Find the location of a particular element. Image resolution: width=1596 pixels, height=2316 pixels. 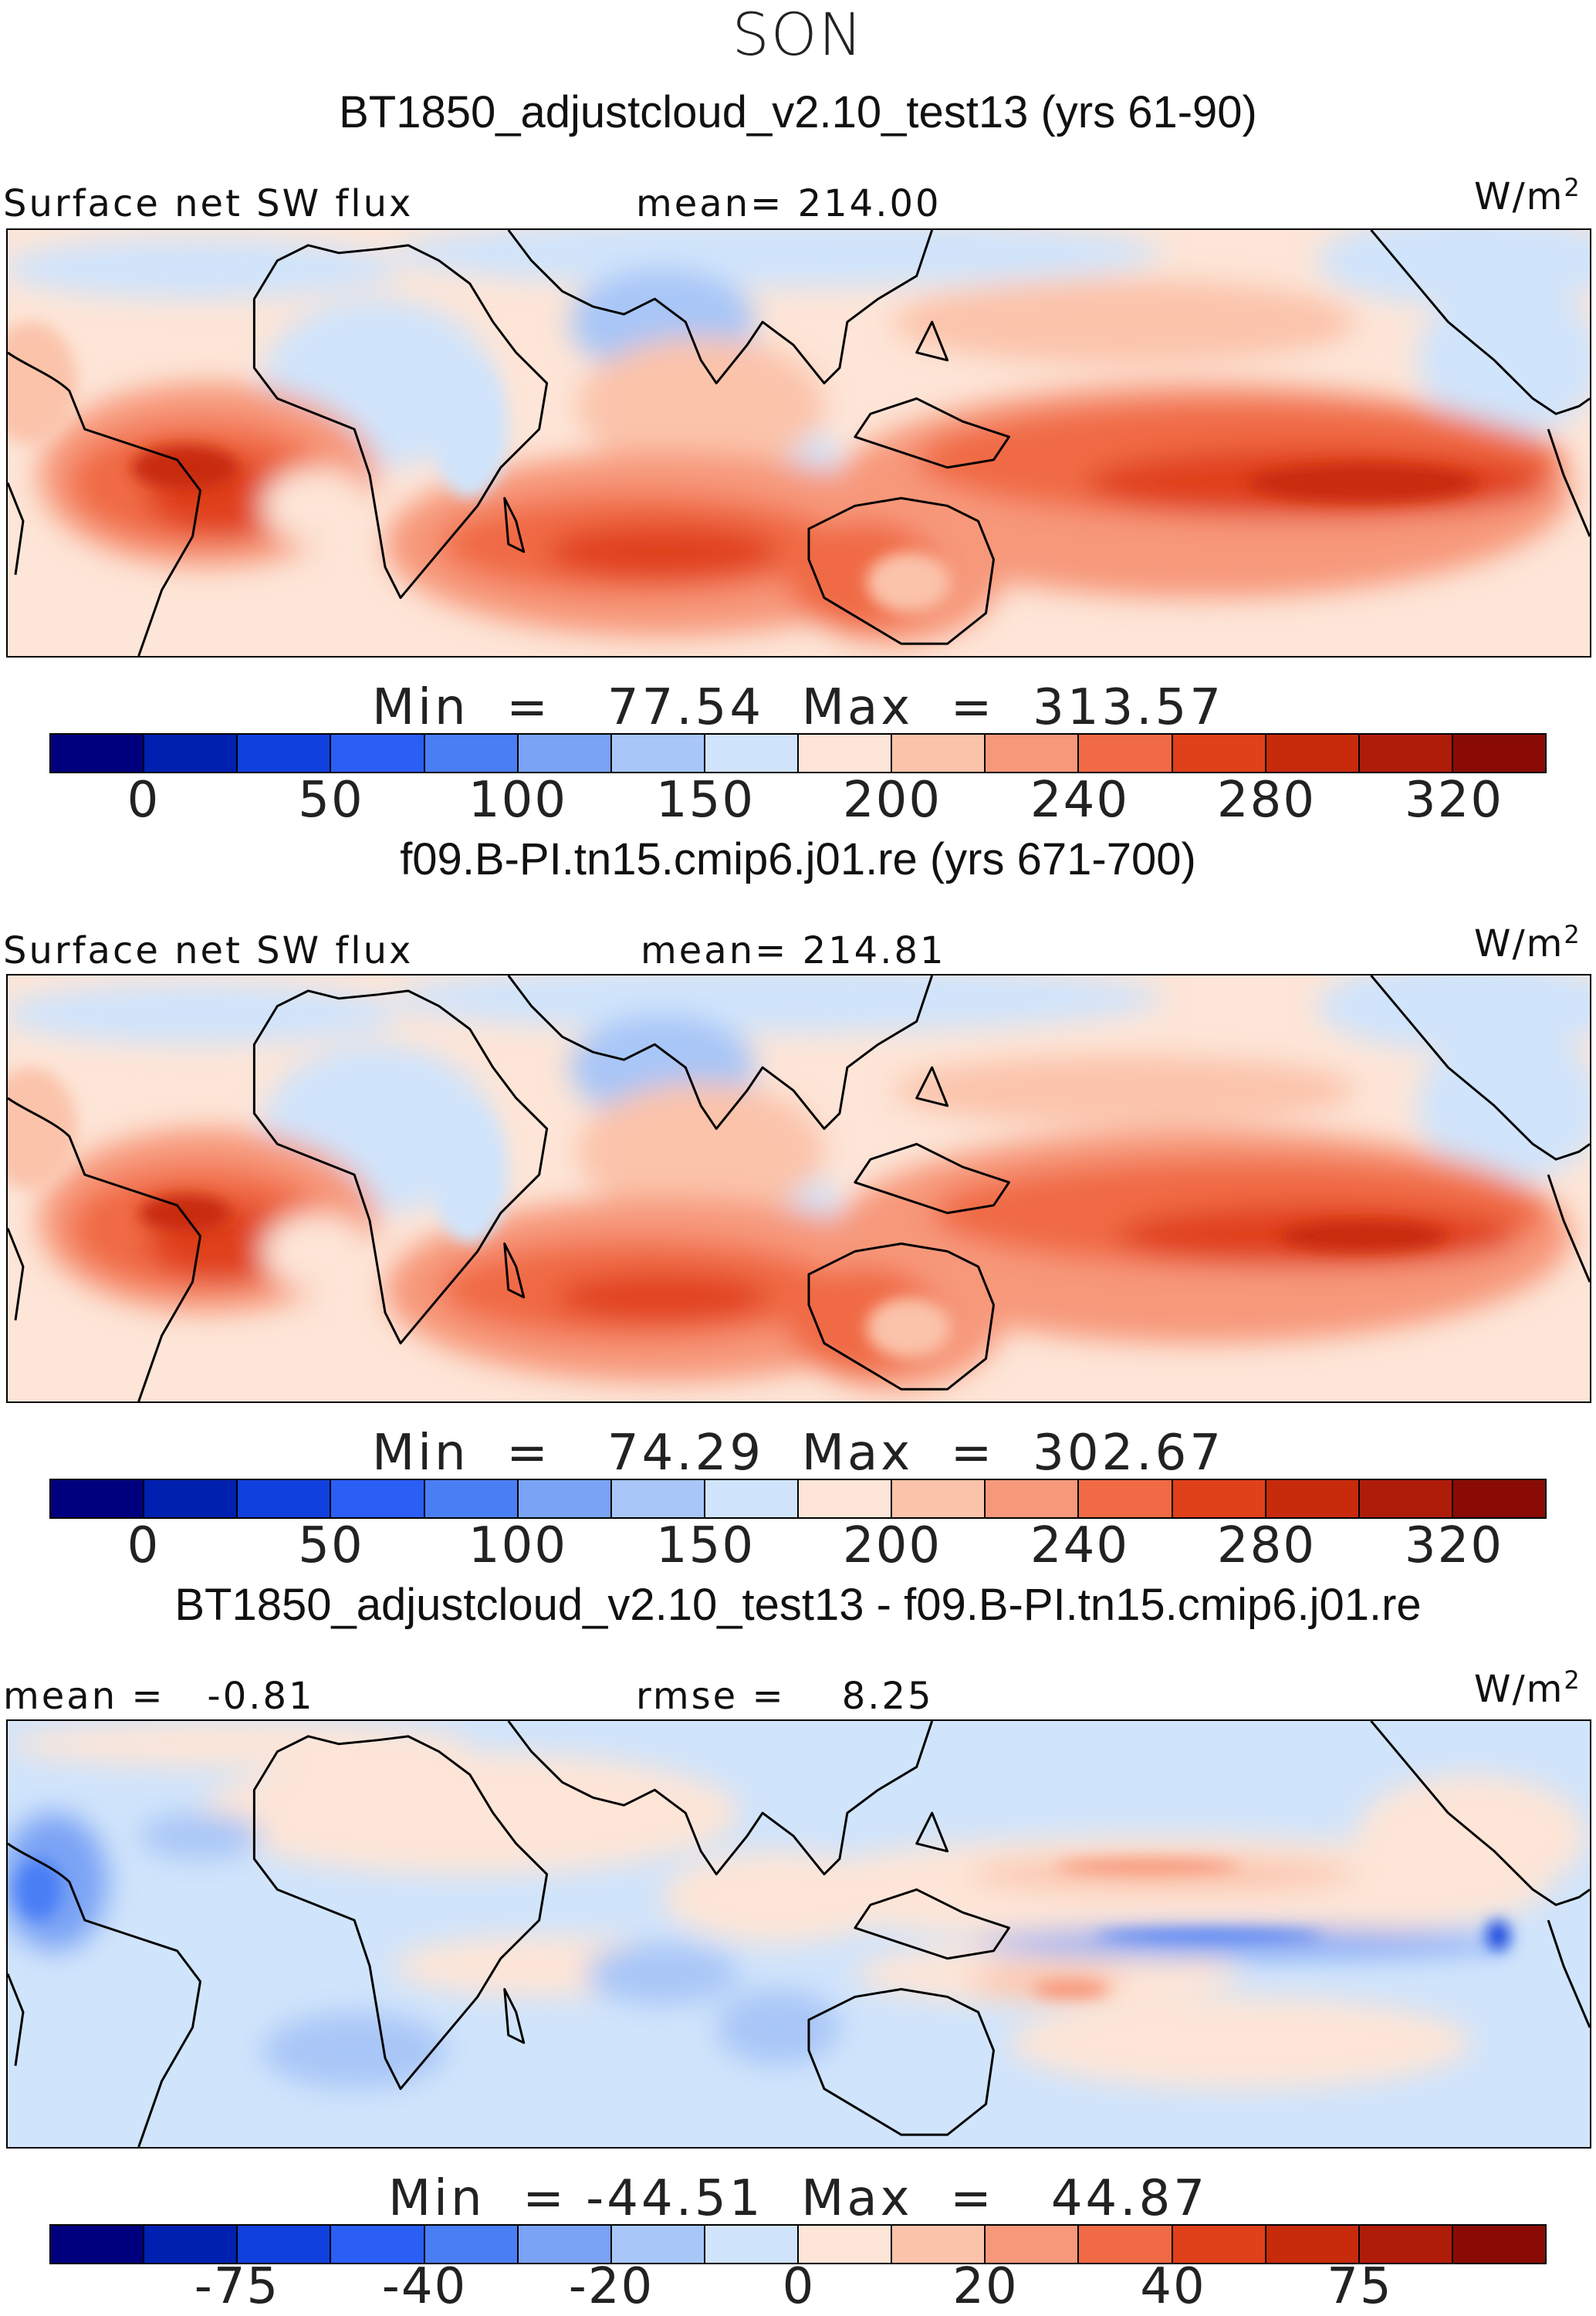

panel-3-minmax: Min = -44.51 Max = 44.87 is located at coordinates (798, 2199).